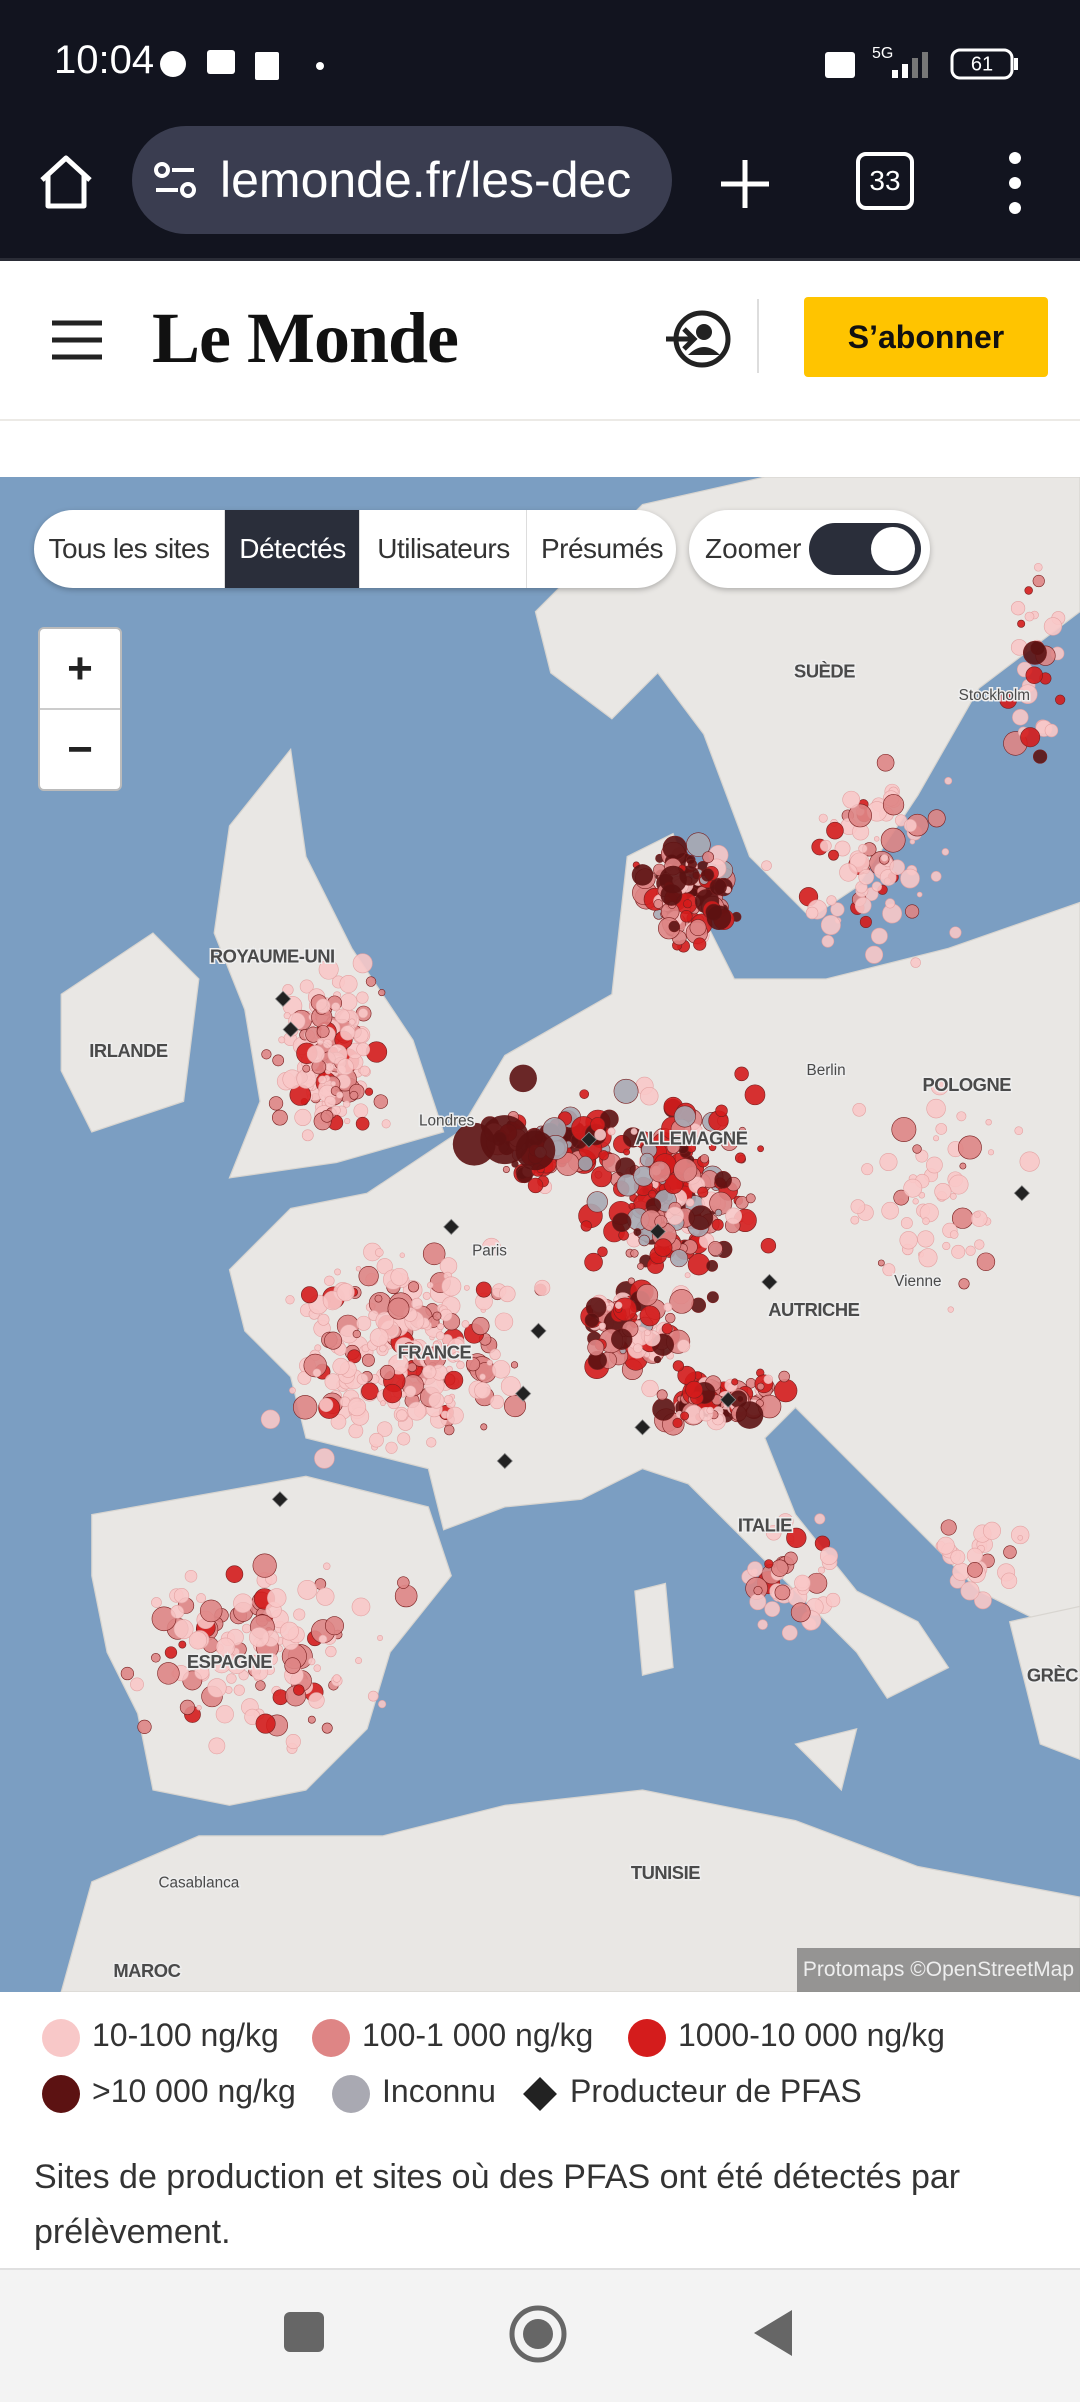 This screenshot has height=2402, width=1080. What do you see at coordinates (305, 2333) in the screenshot?
I see `recents-button` at bounding box center [305, 2333].